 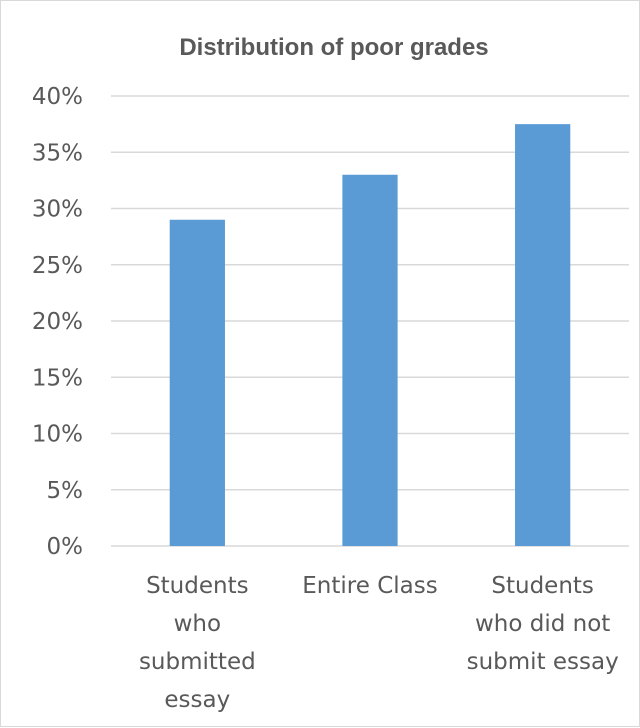 I want to click on y-tick-label: 30%, so click(x=57, y=210).